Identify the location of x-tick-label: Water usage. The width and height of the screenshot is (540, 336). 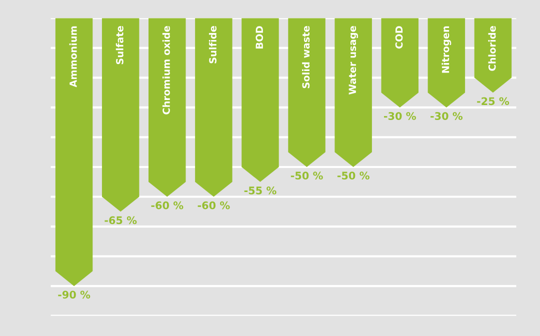
(353, 60).